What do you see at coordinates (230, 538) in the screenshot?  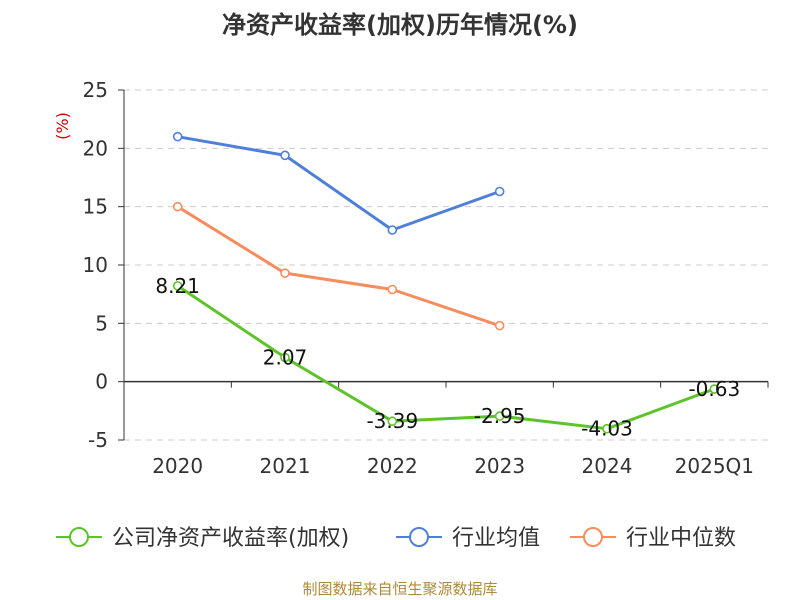 I see `legend-label: 公司净资产收益率(加权)` at bounding box center [230, 538].